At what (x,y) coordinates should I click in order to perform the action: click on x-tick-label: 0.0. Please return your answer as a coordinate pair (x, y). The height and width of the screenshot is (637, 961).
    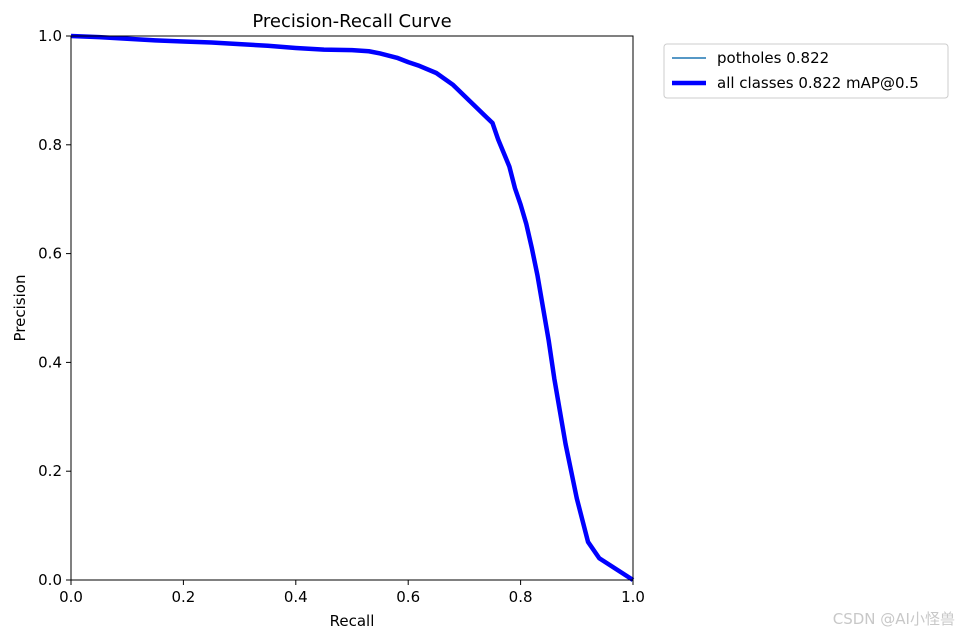
    Looking at the image, I should click on (71, 597).